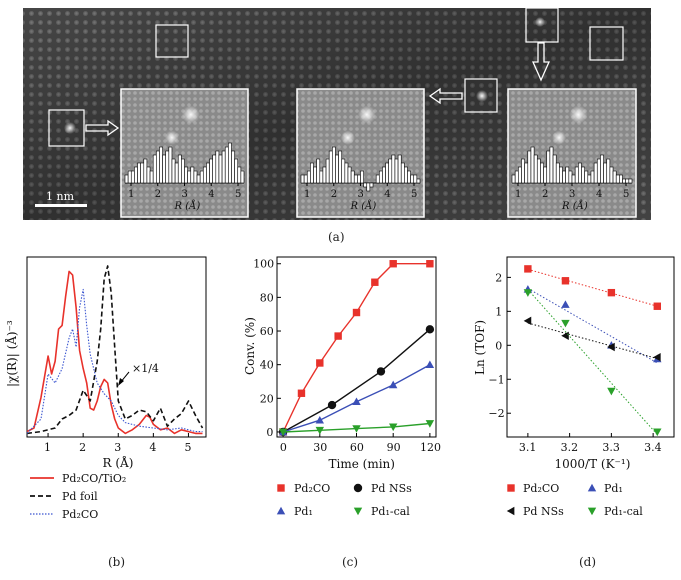 This screenshot has width=681, height=580. Describe the element at coordinates (593, 464) in the screenshot. I see `x-axis-label: 1000/T (K⁻¹)` at that location.